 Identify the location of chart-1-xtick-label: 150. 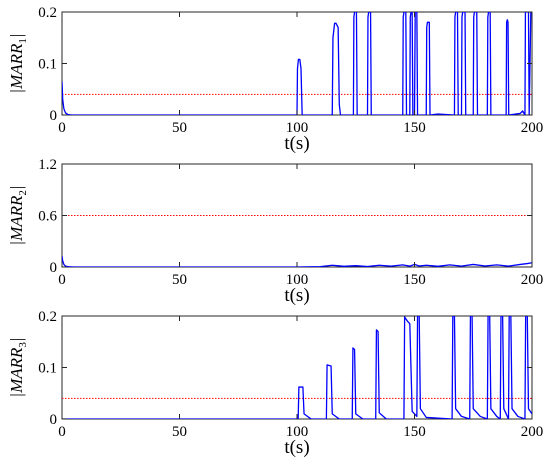
(414, 128).